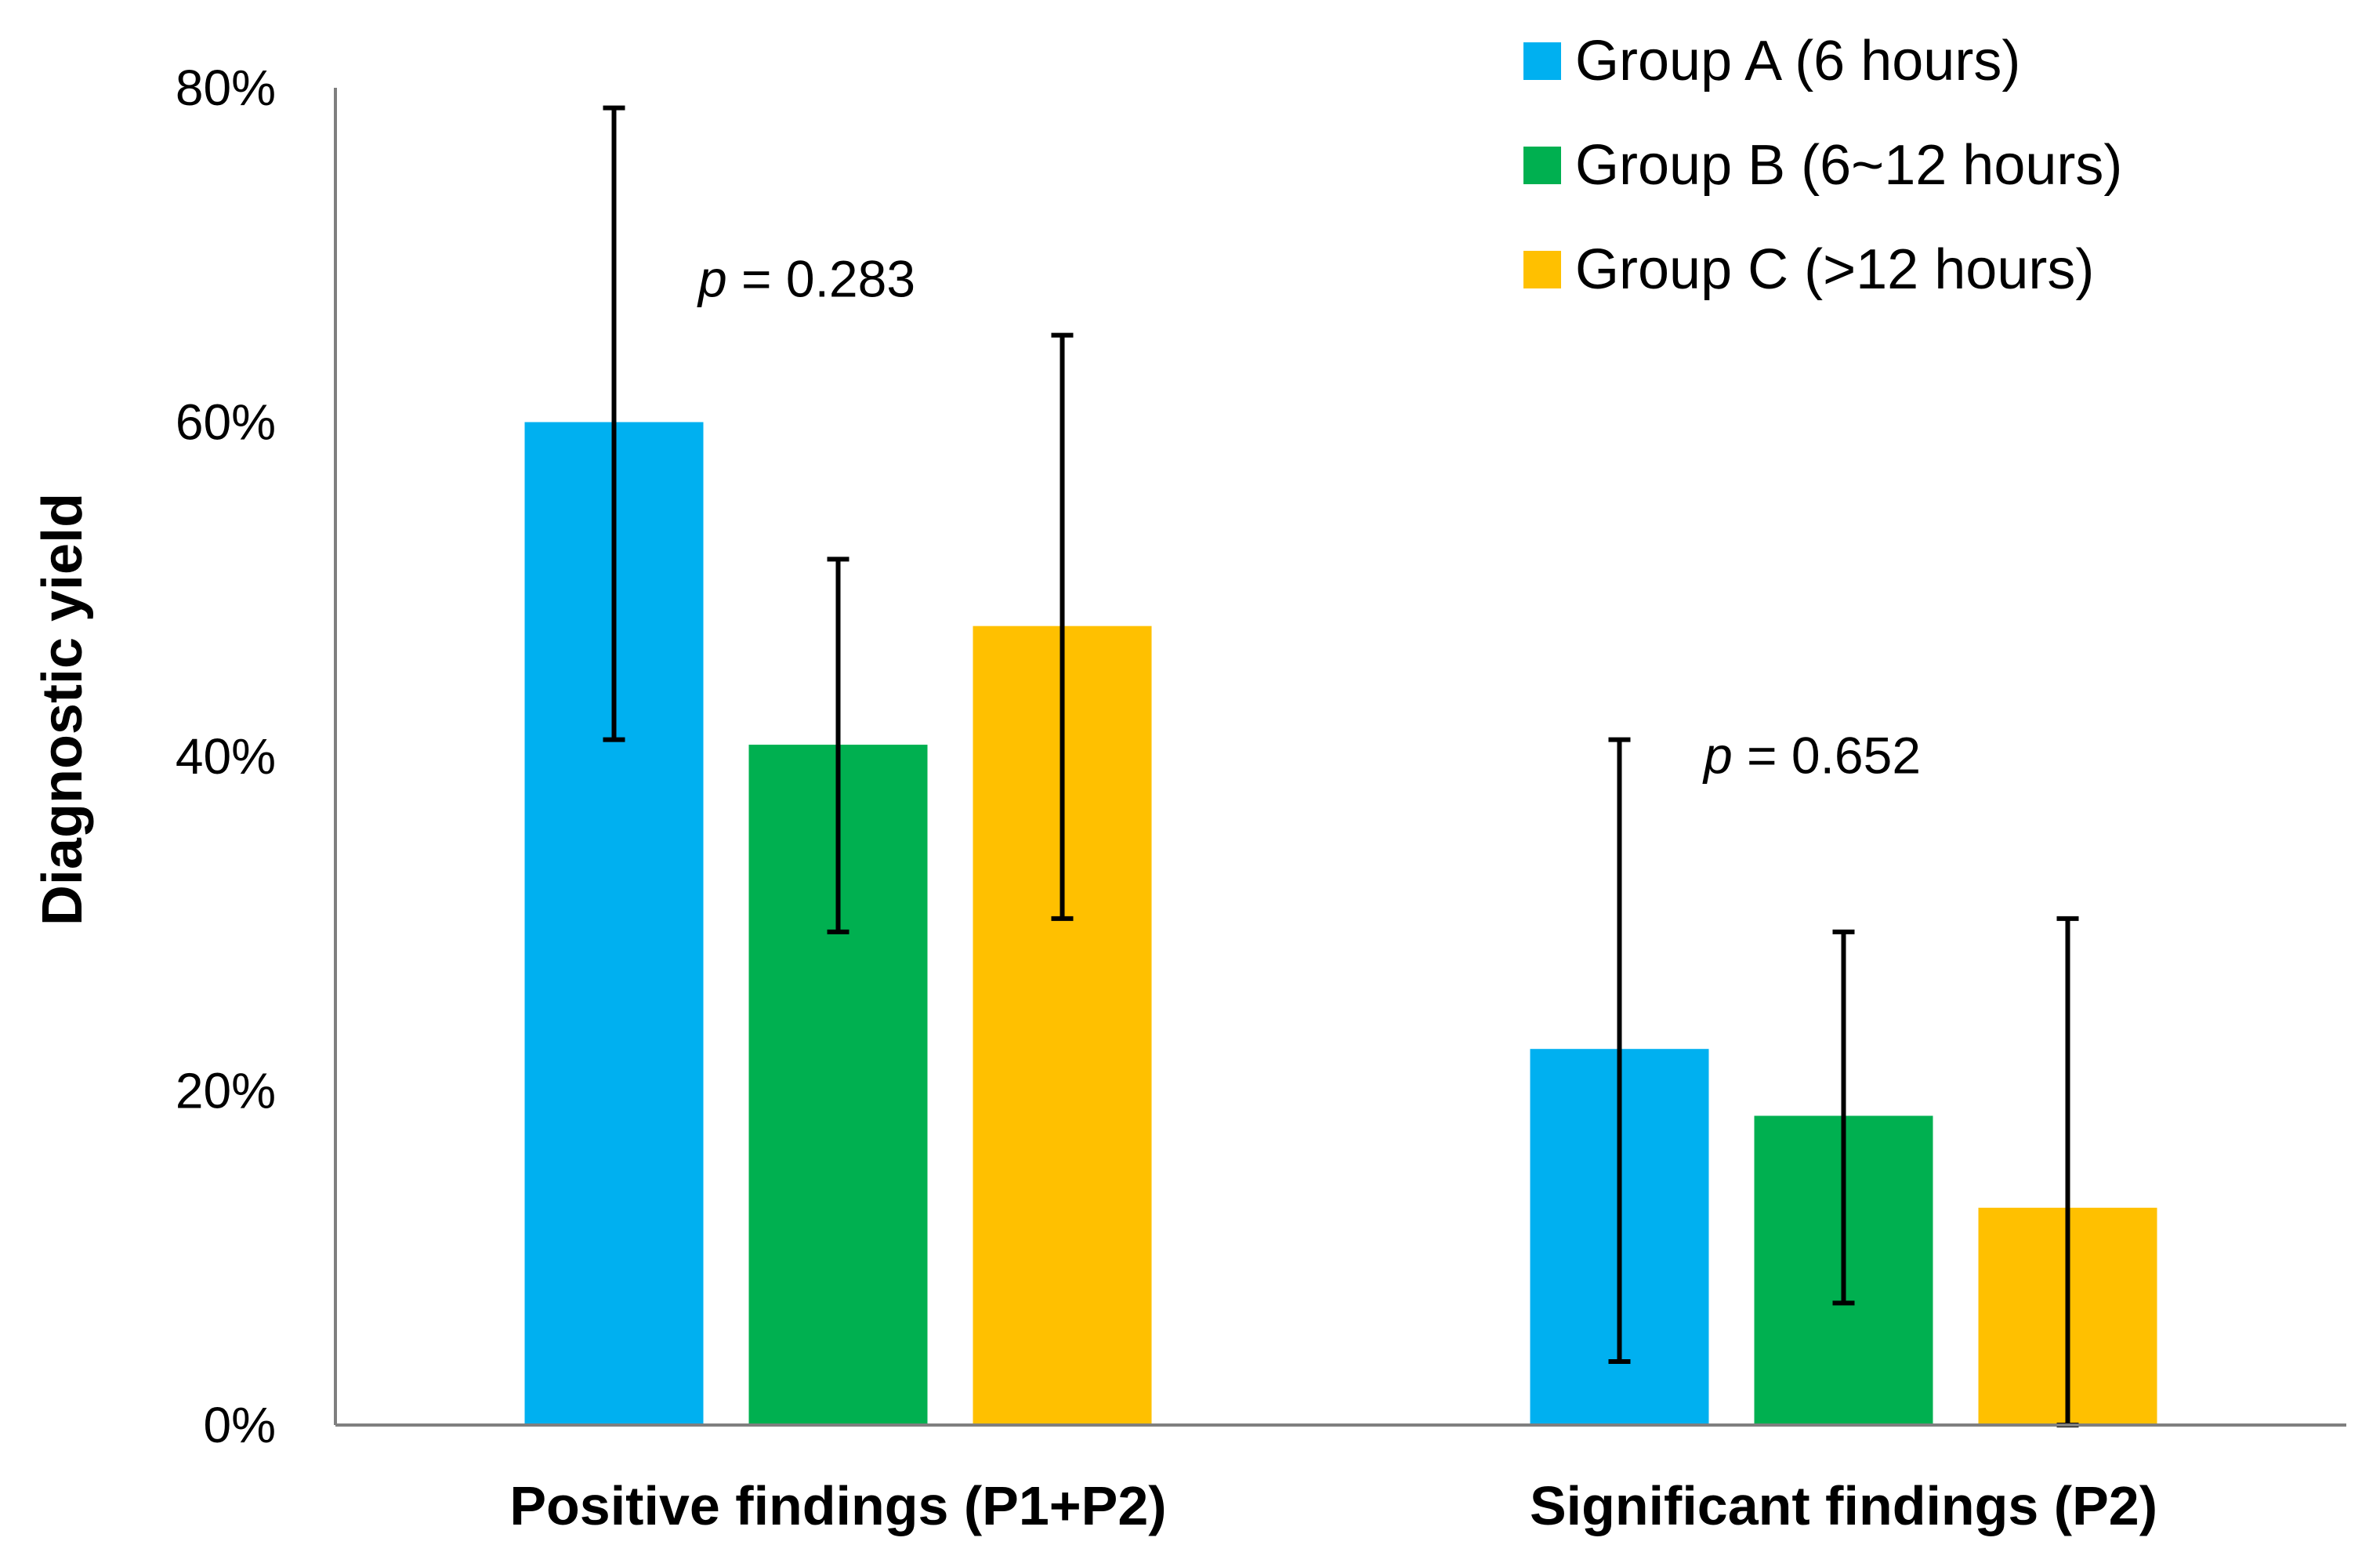  I want to click on y-tick-label: 0%, so click(240, 1425).